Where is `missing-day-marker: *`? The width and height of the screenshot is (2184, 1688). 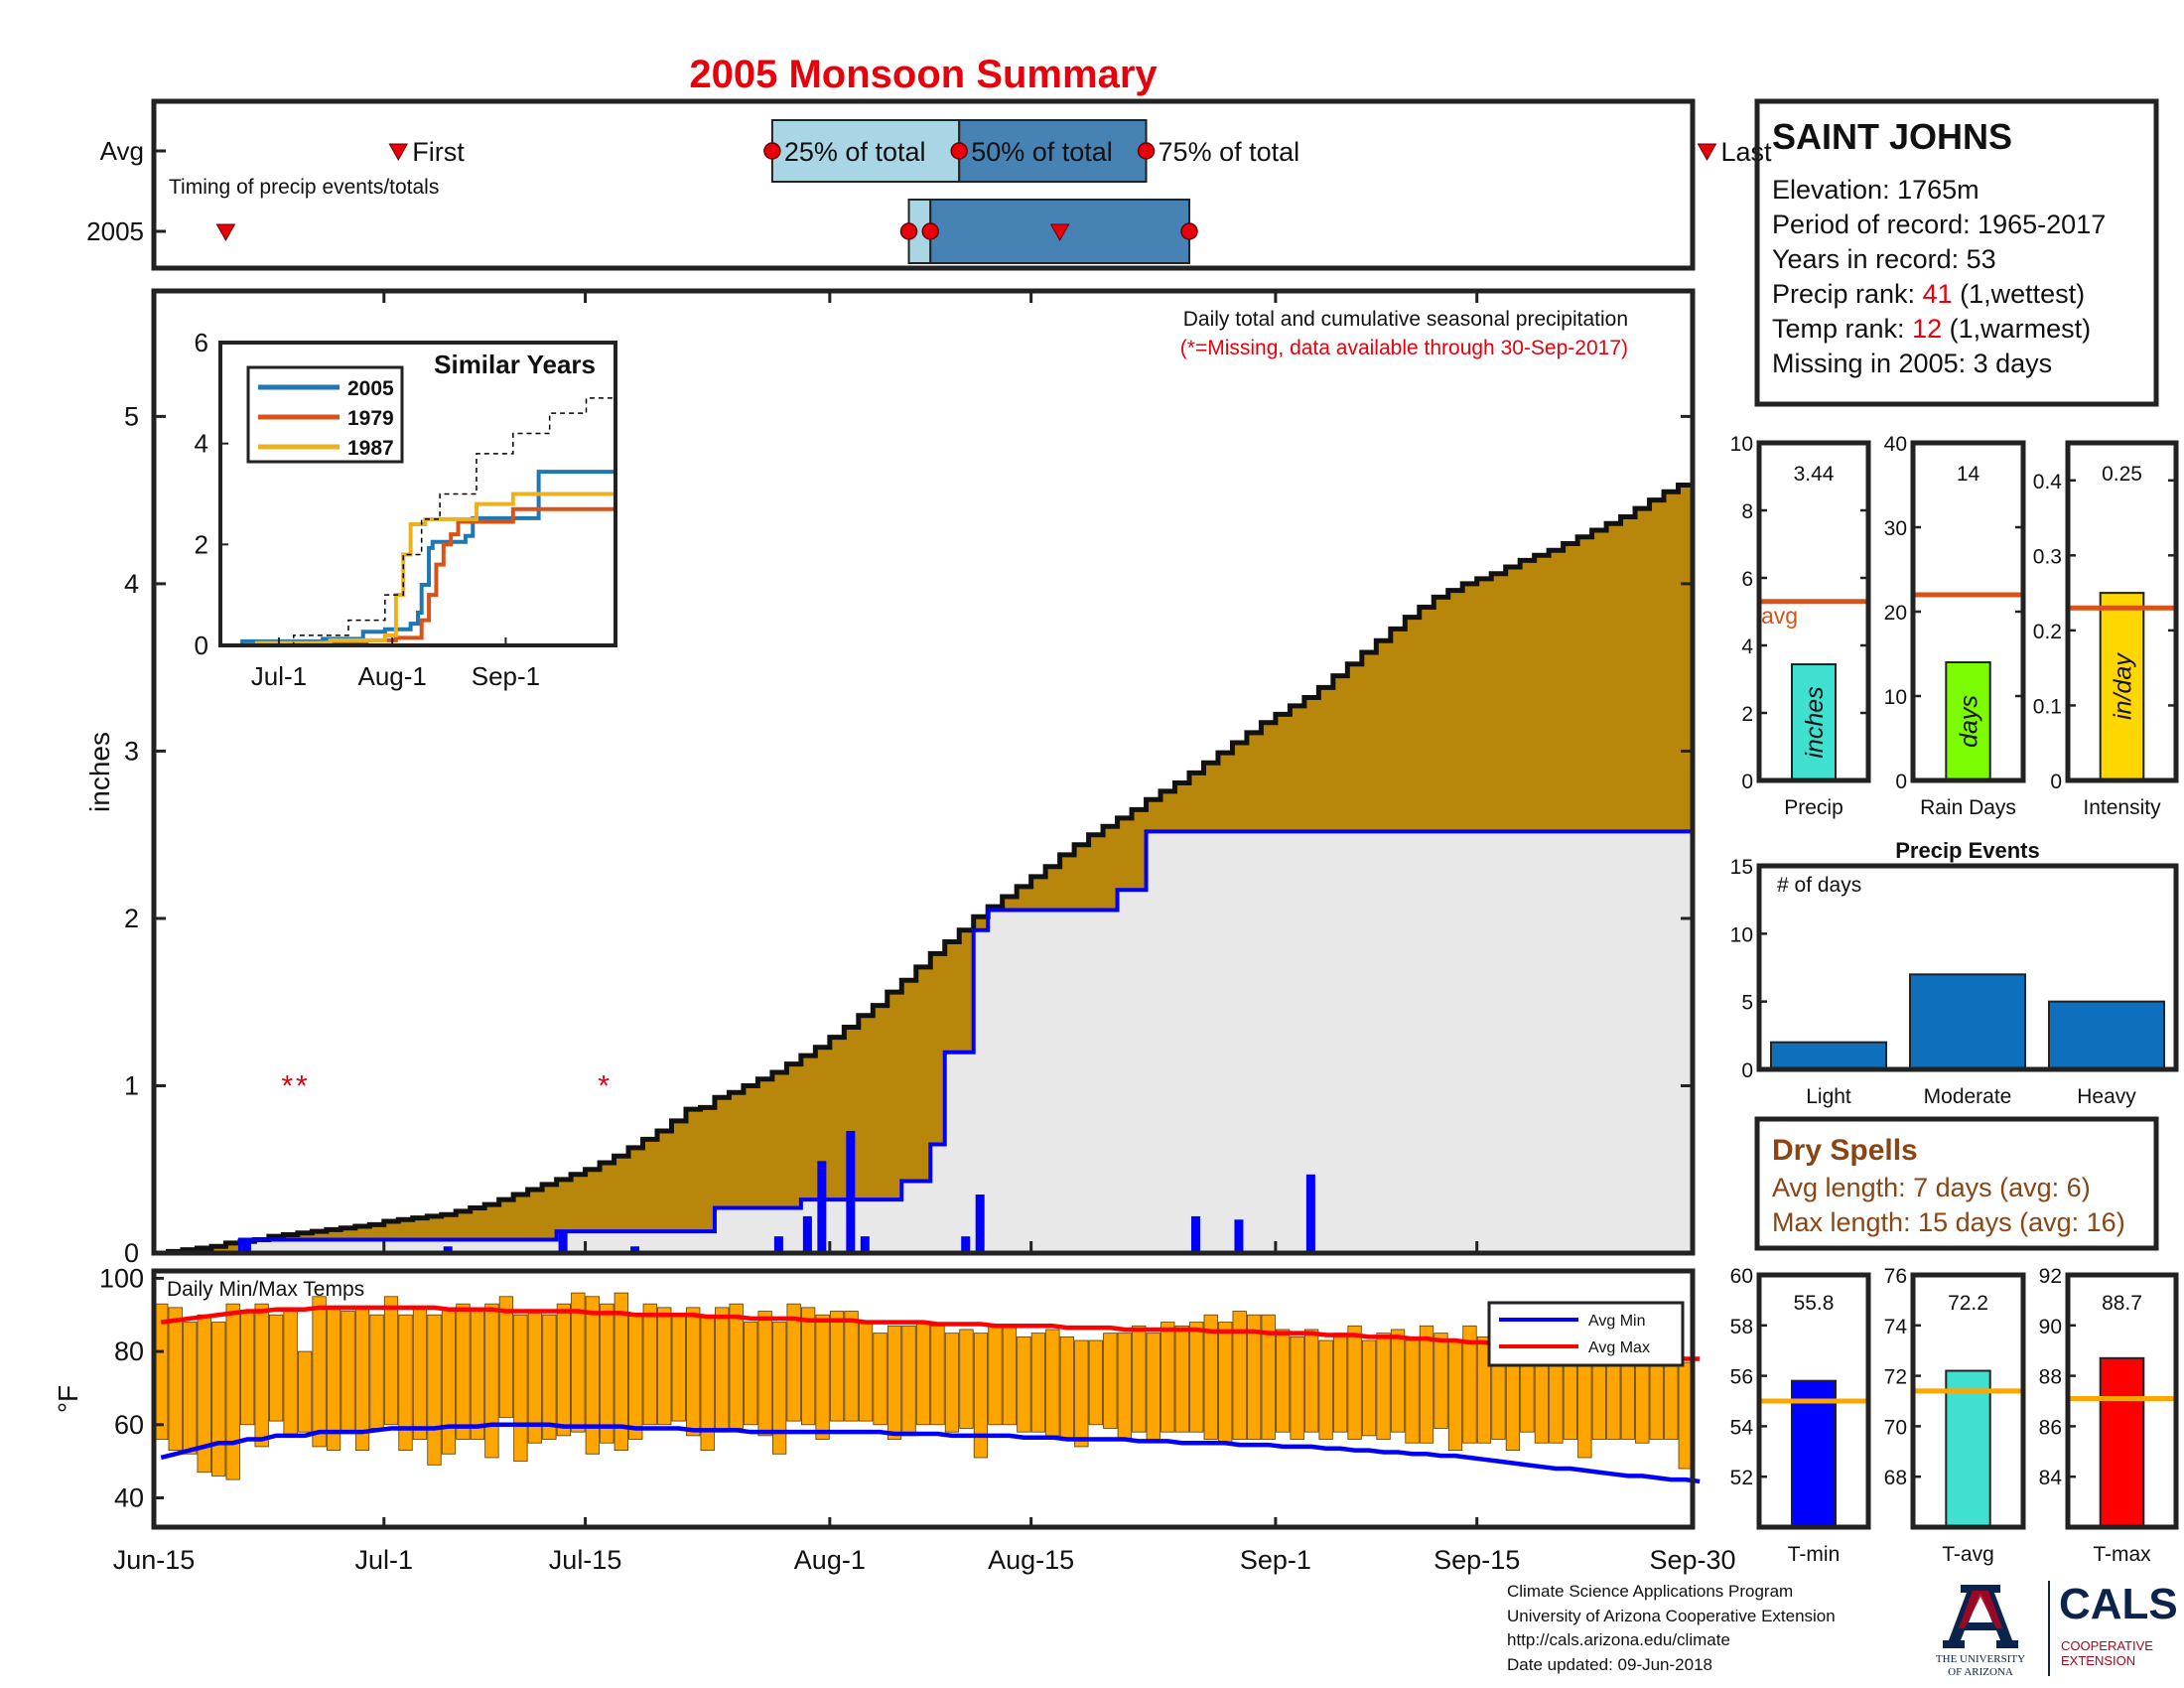
missing-day-marker: * is located at coordinates (288, 1085).